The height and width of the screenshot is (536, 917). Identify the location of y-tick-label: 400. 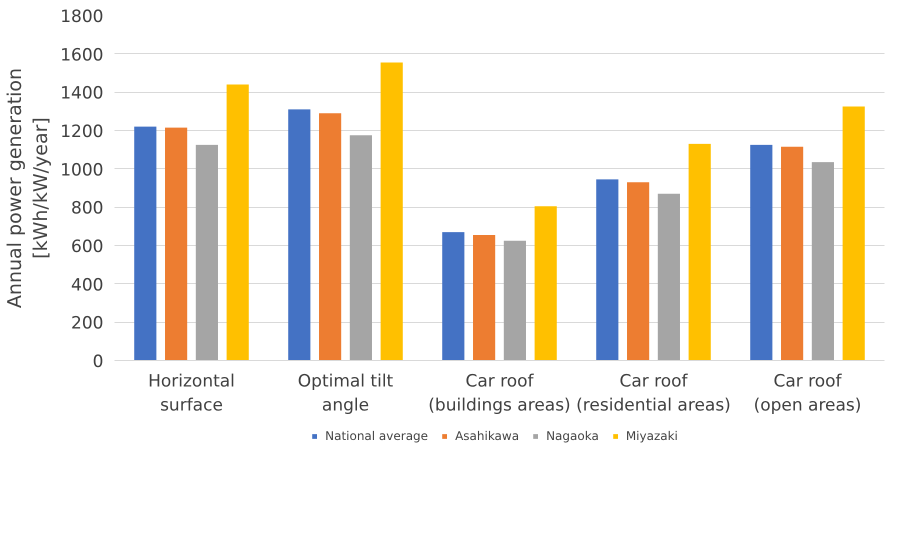
(87, 285).